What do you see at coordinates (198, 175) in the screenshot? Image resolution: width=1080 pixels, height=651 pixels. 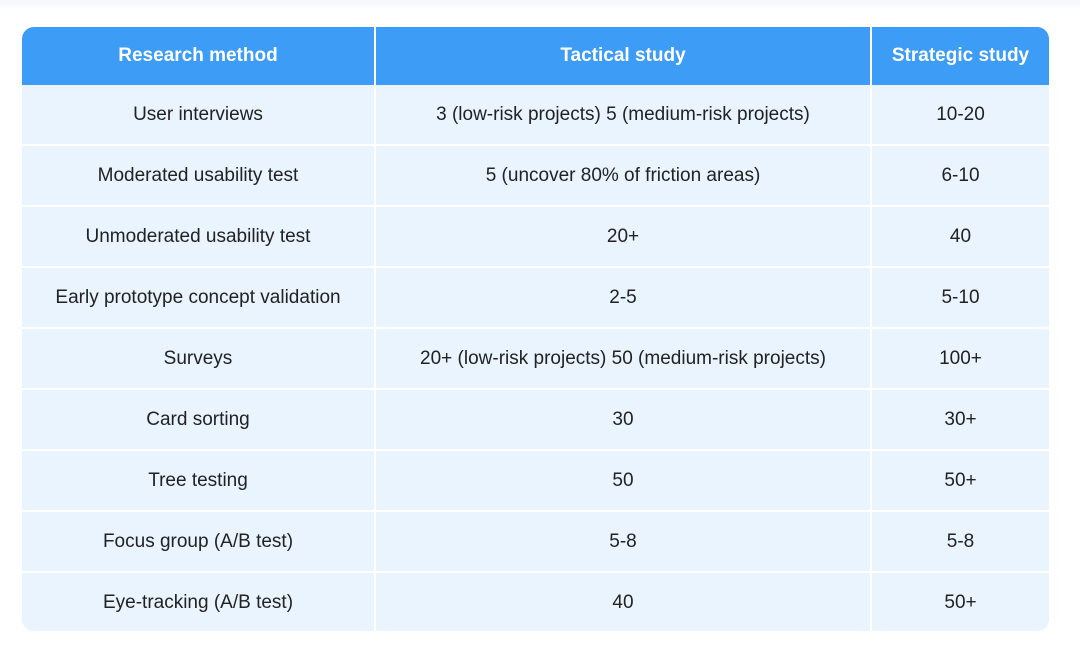 I see `cell-research-method: Moderated usability test` at bounding box center [198, 175].